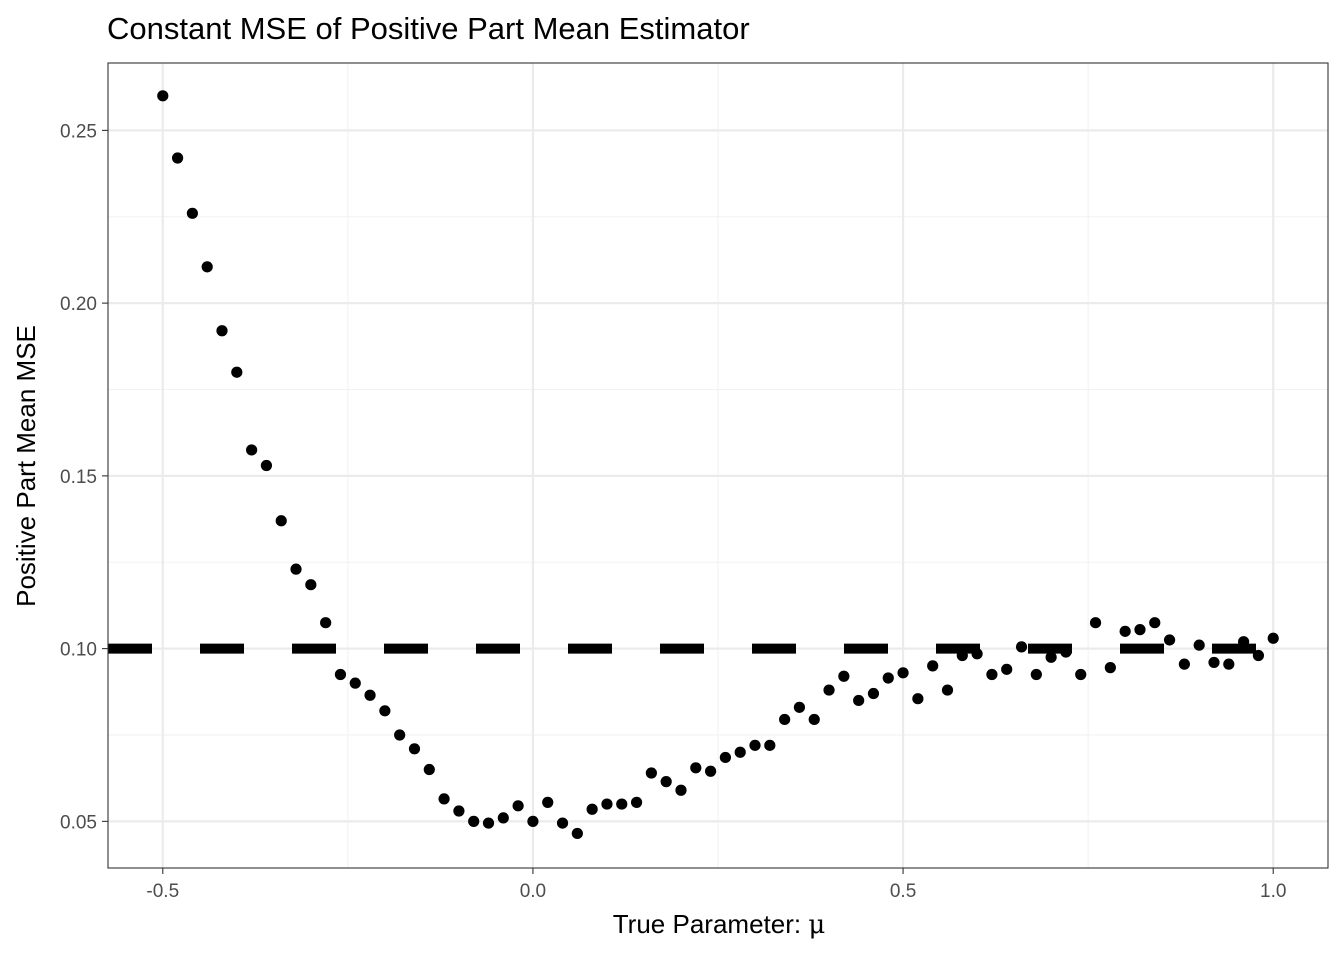  Describe the element at coordinates (711, 924) in the screenshot. I see `x-axis-title-text: True Parameter:` at that location.